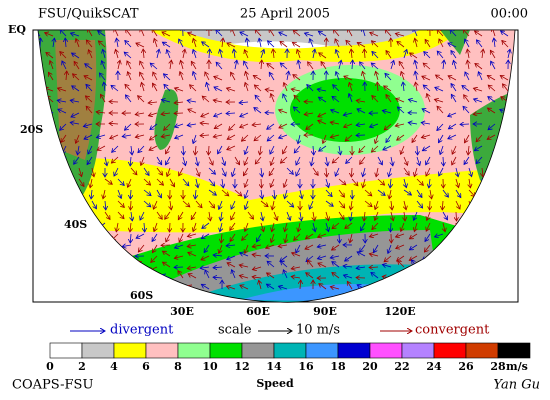 The width and height of the screenshot is (550, 400). I want to click on legend-scale-value: 10 m/s, so click(318, 330).